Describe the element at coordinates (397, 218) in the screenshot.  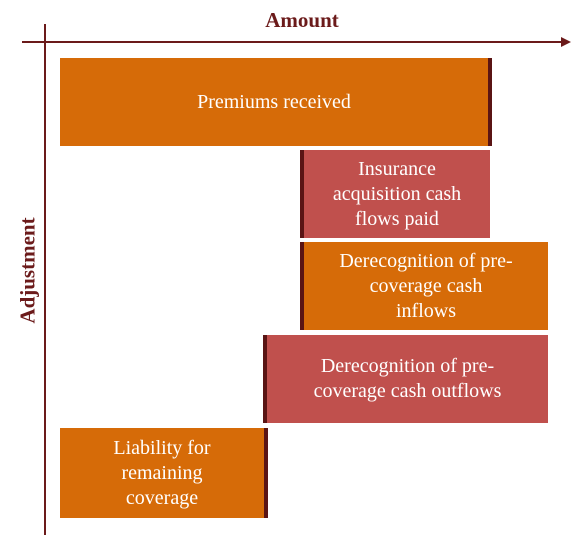
I see `block-label: flows paid` at that location.